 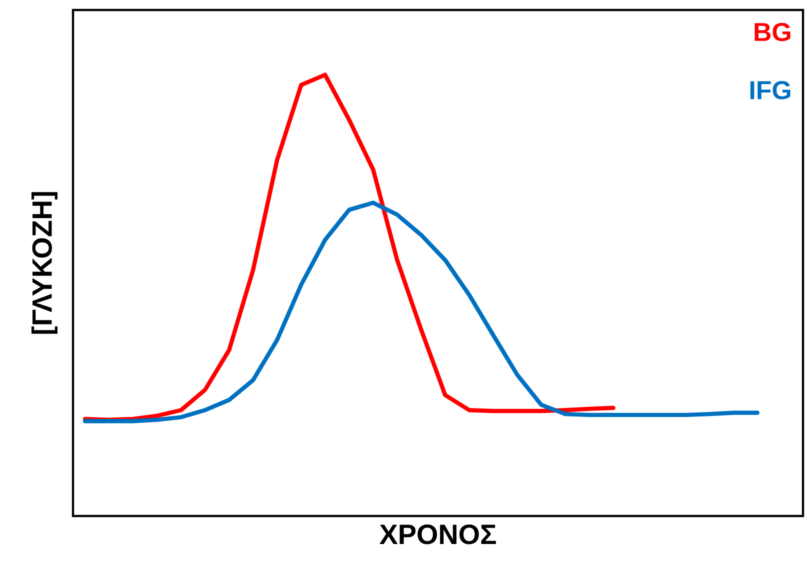 What do you see at coordinates (770, 90) in the screenshot?
I see `text: IFG` at bounding box center [770, 90].